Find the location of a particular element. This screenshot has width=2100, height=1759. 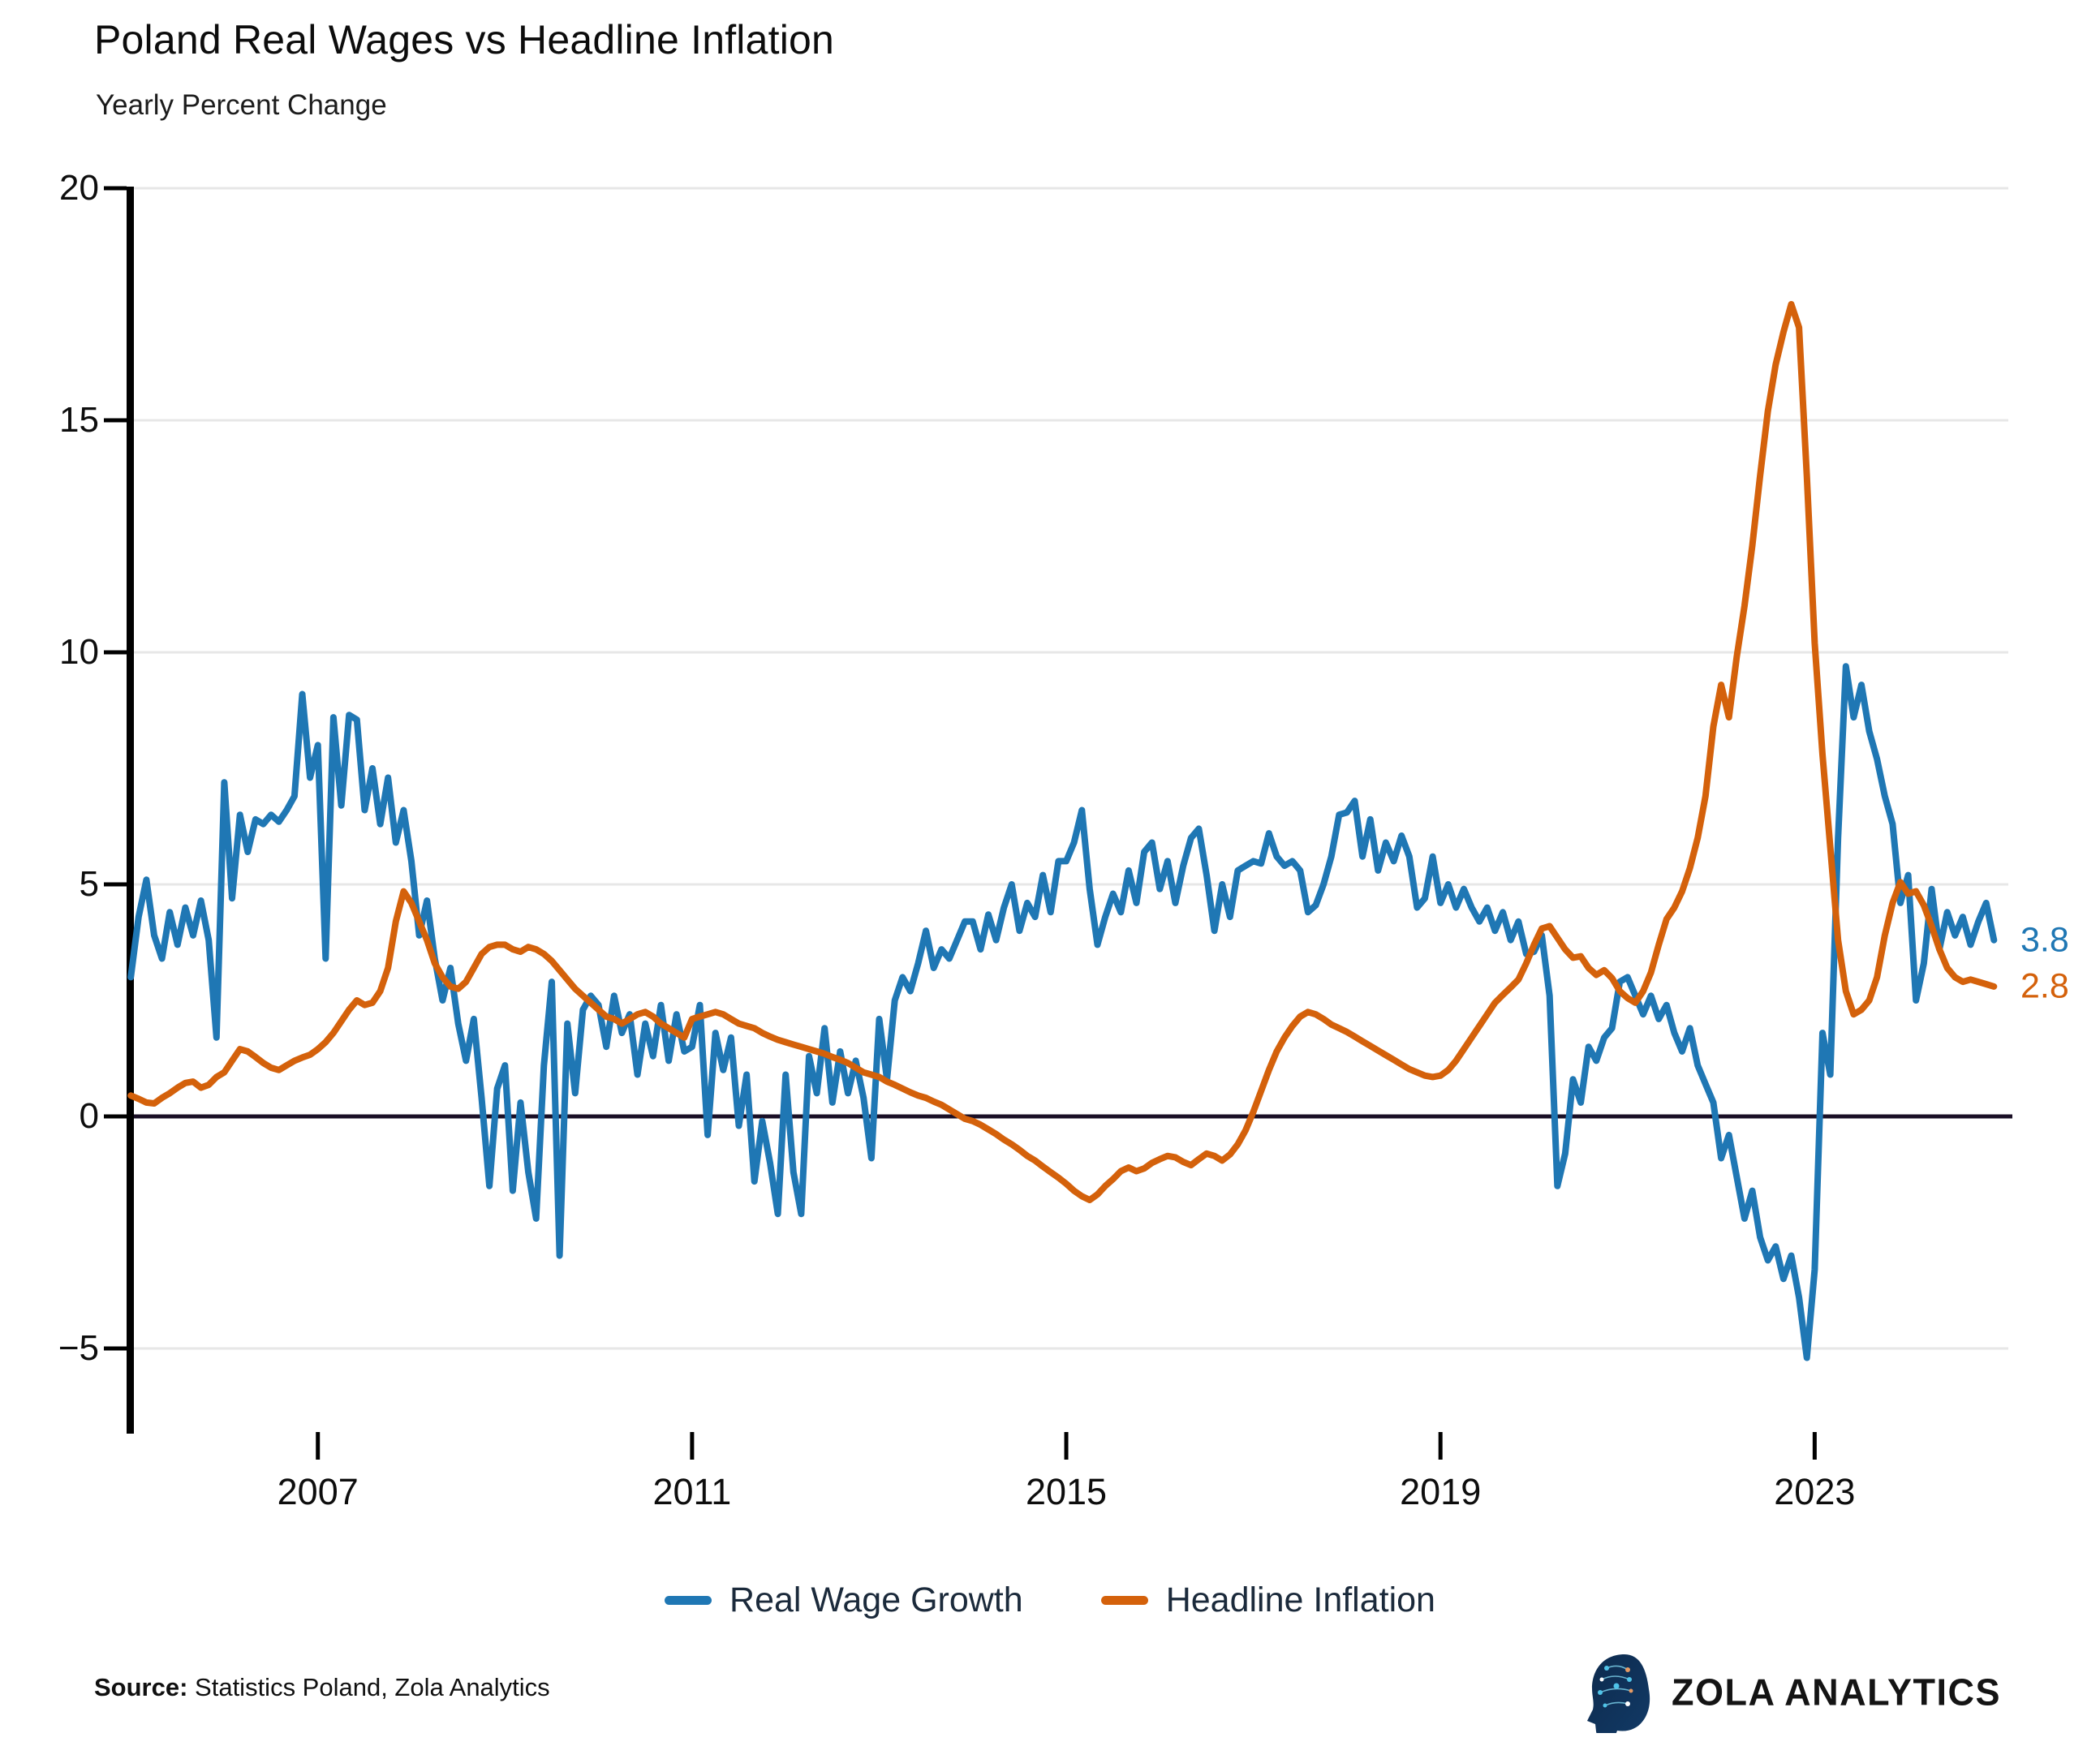

legend-item-headline_inflation: Headline Inflation is located at coordinates (1267, 1600).